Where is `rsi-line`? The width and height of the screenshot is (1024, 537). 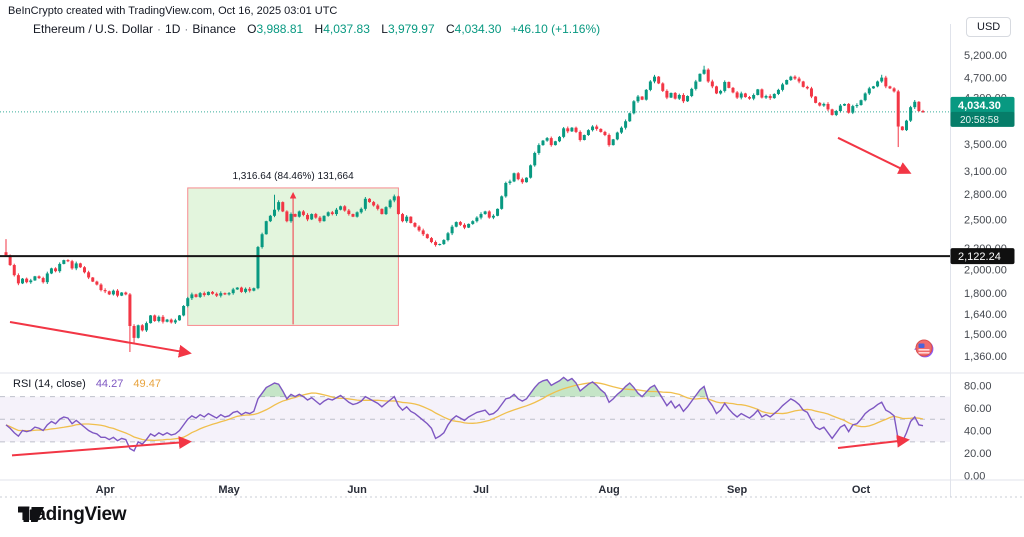 rsi-line is located at coordinates (464, 414).